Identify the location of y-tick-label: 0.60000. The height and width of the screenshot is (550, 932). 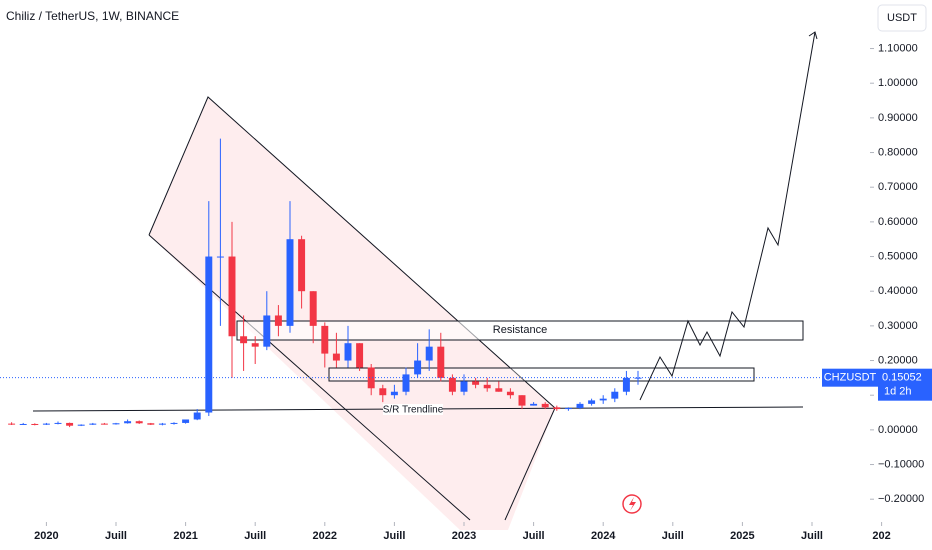
(898, 222).